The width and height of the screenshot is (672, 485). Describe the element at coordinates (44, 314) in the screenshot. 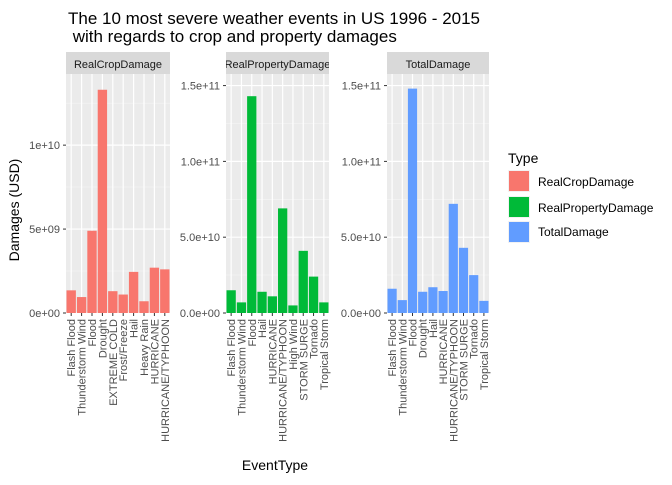

I see `y-tick-label: 0e+00` at that location.